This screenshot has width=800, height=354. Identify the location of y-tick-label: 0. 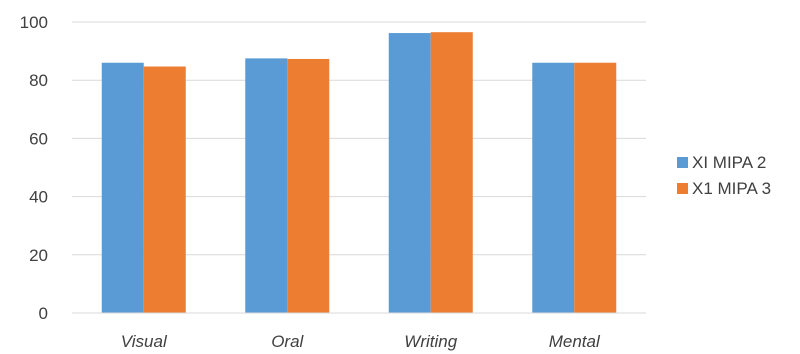
(43, 313).